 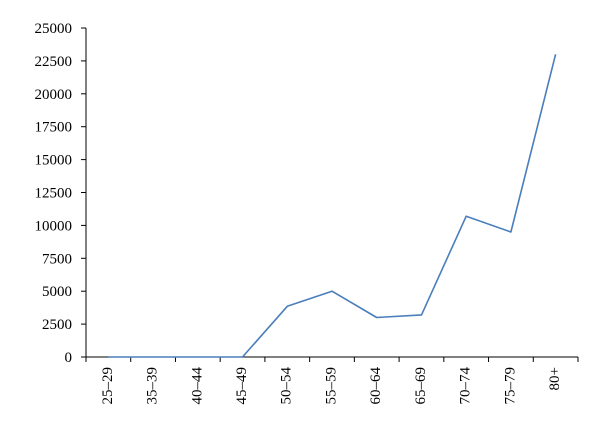 What do you see at coordinates (54, 95) in the screenshot?
I see `y-tick-label: 20000` at bounding box center [54, 95].